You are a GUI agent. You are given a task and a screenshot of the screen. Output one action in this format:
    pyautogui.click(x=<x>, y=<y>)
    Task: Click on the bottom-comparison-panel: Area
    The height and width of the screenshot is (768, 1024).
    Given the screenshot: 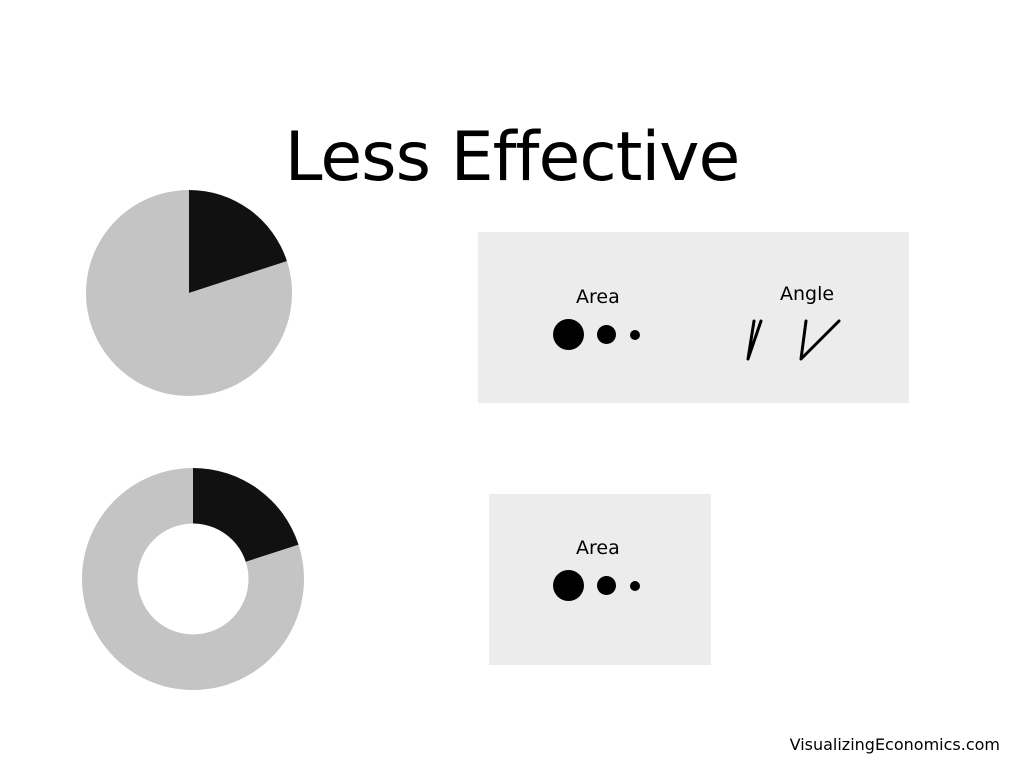 What is the action you would take?
    pyautogui.click(x=600, y=579)
    